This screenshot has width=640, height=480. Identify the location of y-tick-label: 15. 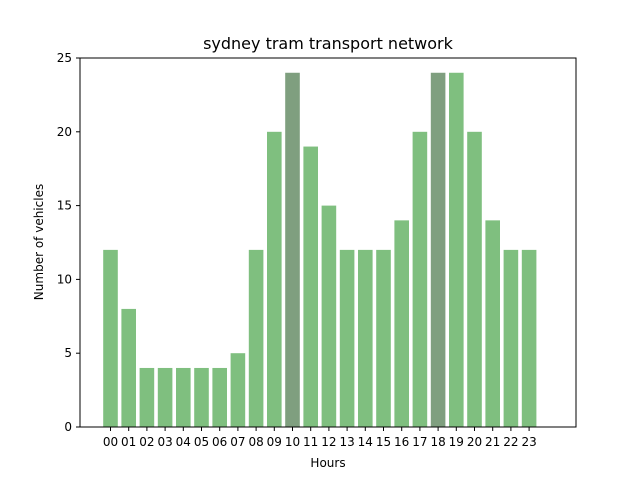
(64, 206).